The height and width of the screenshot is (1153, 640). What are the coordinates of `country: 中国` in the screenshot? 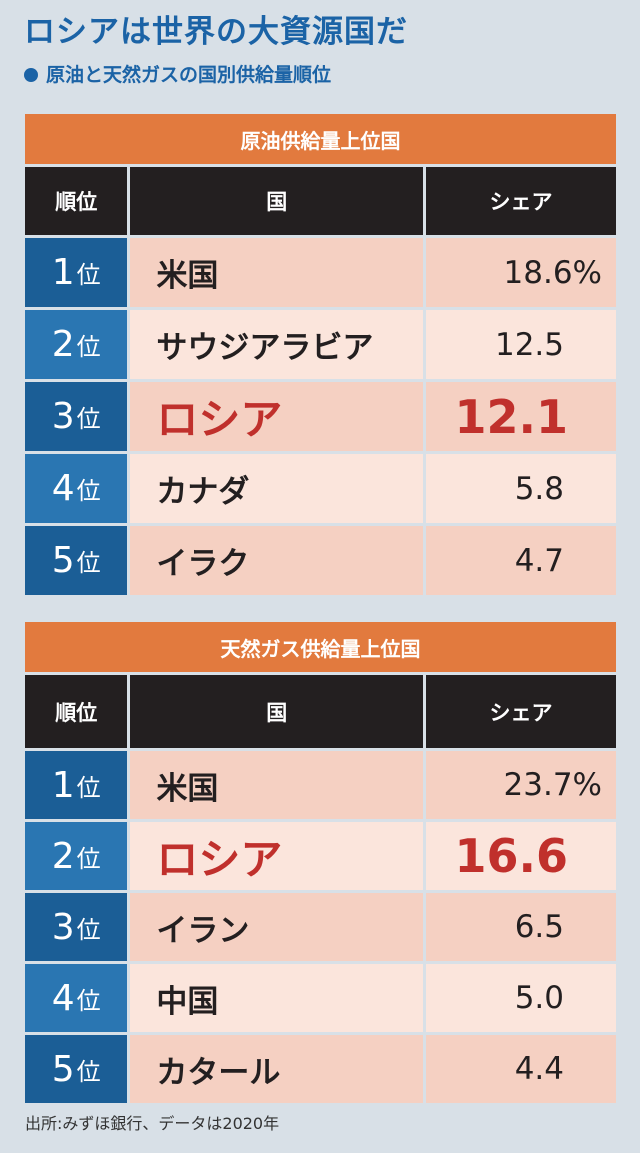 It's located at (276, 998).